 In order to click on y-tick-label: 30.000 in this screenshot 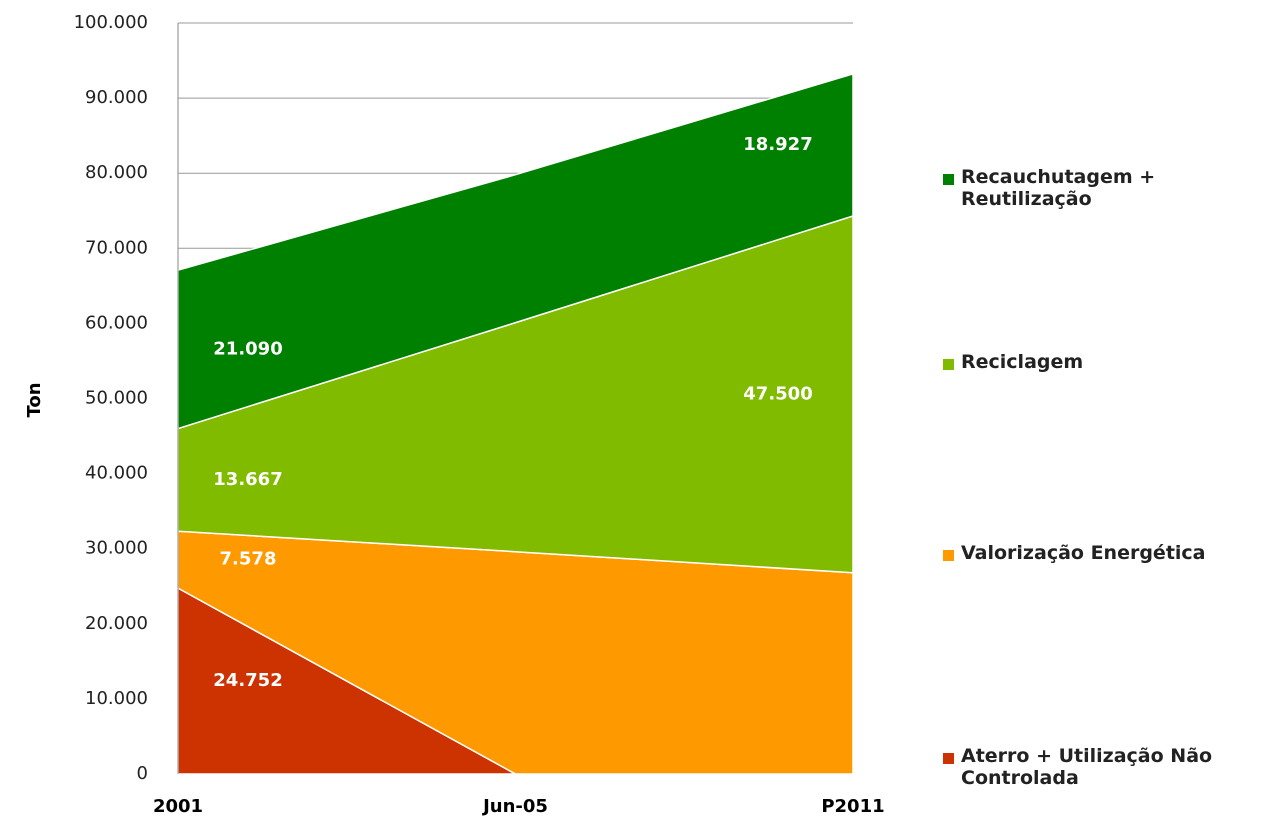, I will do `click(116, 548)`.